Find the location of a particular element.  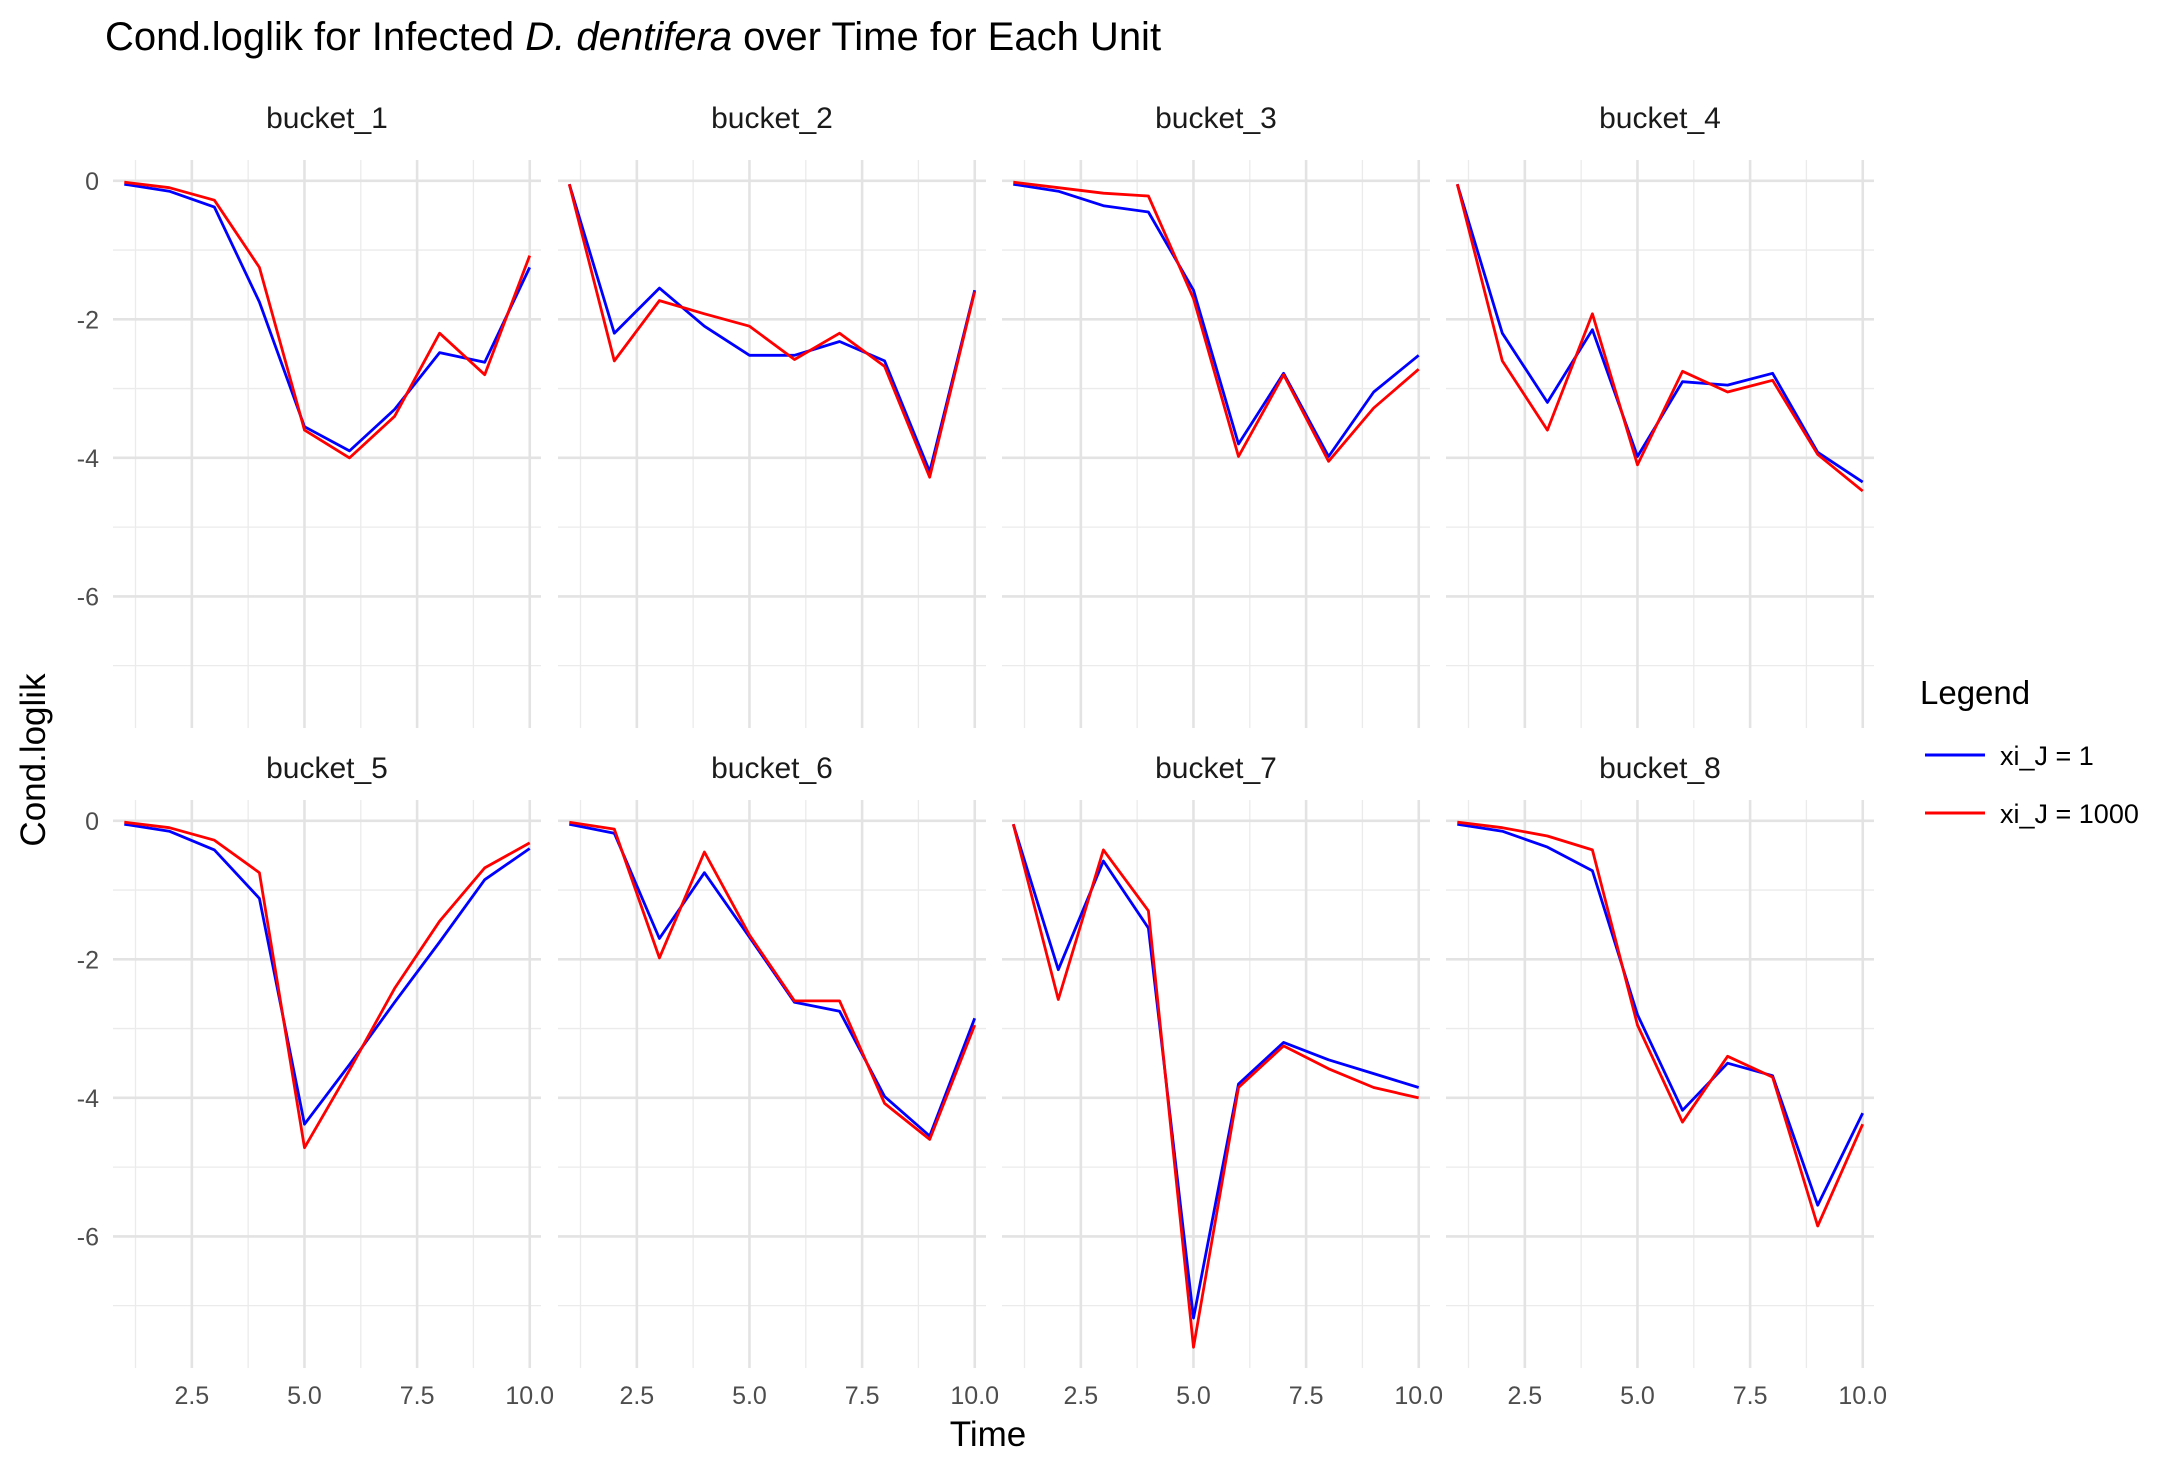

panel-strip-label: bucket_2 is located at coordinates (772, 118).